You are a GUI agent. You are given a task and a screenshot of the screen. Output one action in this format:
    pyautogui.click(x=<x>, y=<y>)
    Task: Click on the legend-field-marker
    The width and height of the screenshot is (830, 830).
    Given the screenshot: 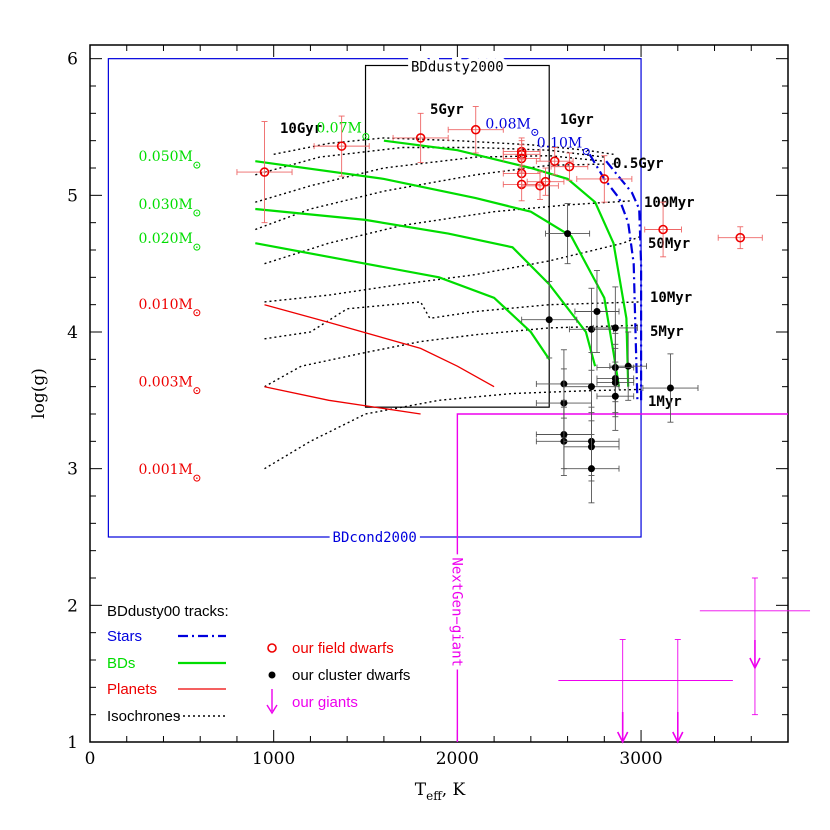 What is the action you would take?
    pyautogui.click(x=272, y=648)
    